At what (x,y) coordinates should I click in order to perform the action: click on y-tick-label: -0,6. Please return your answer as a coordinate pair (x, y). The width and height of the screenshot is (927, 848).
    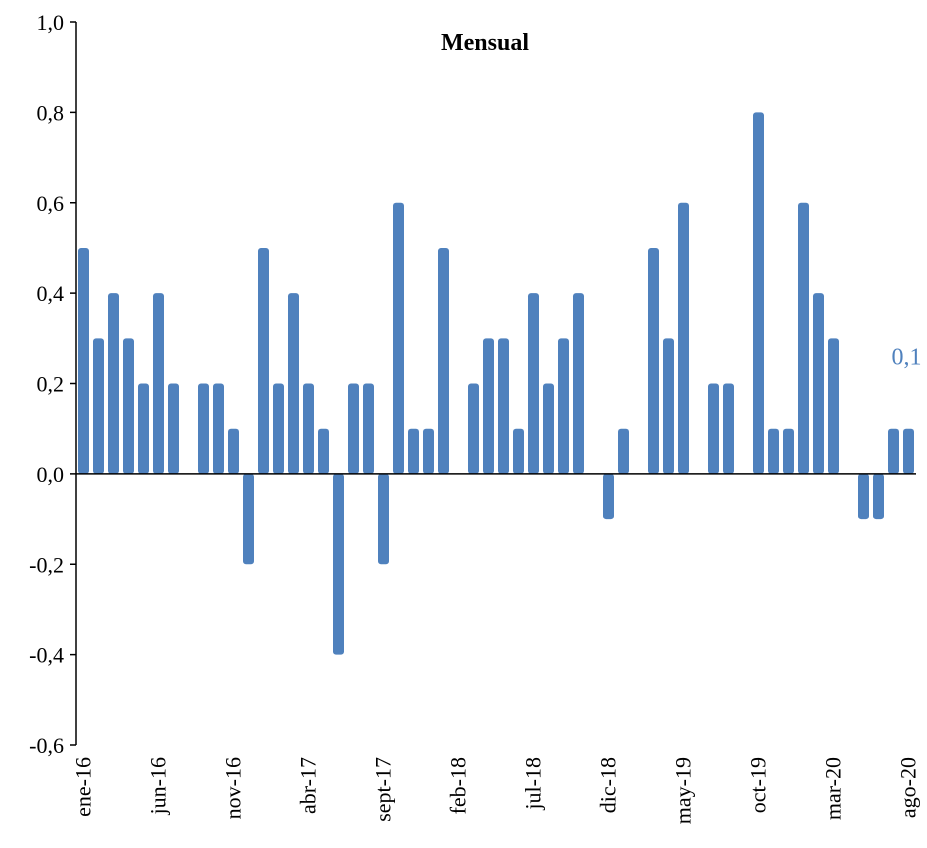
    Looking at the image, I should click on (46, 745).